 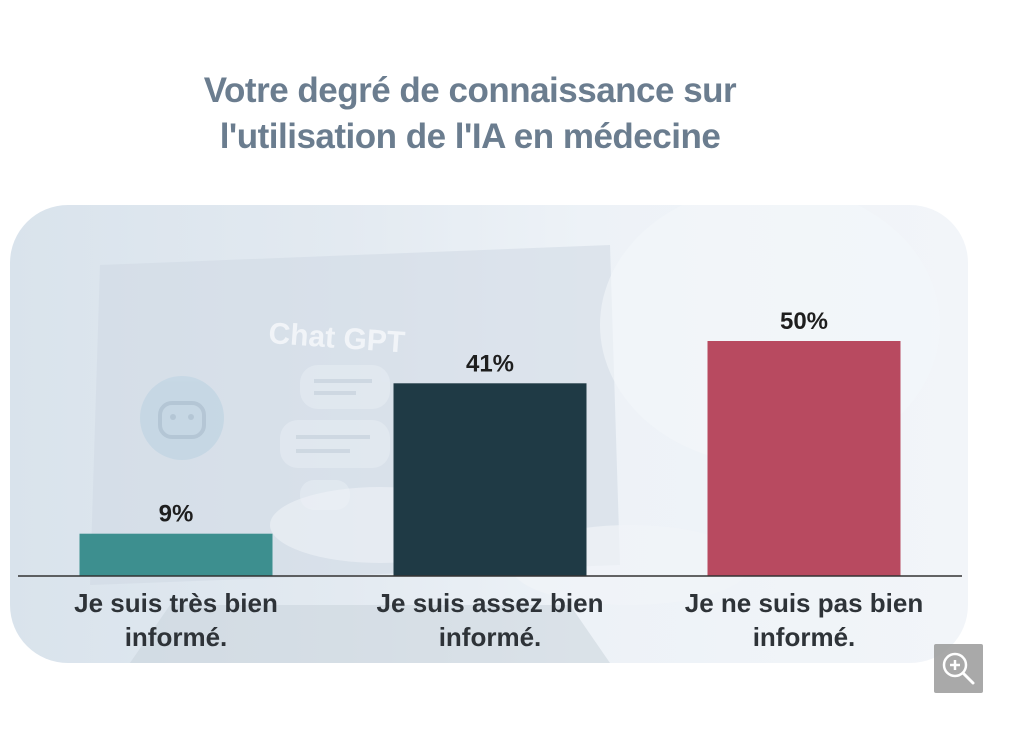 What do you see at coordinates (176, 620) in the screenshot?
I see `category-label-1: Je suis très bien informé.` at bounding box center [176, 620].